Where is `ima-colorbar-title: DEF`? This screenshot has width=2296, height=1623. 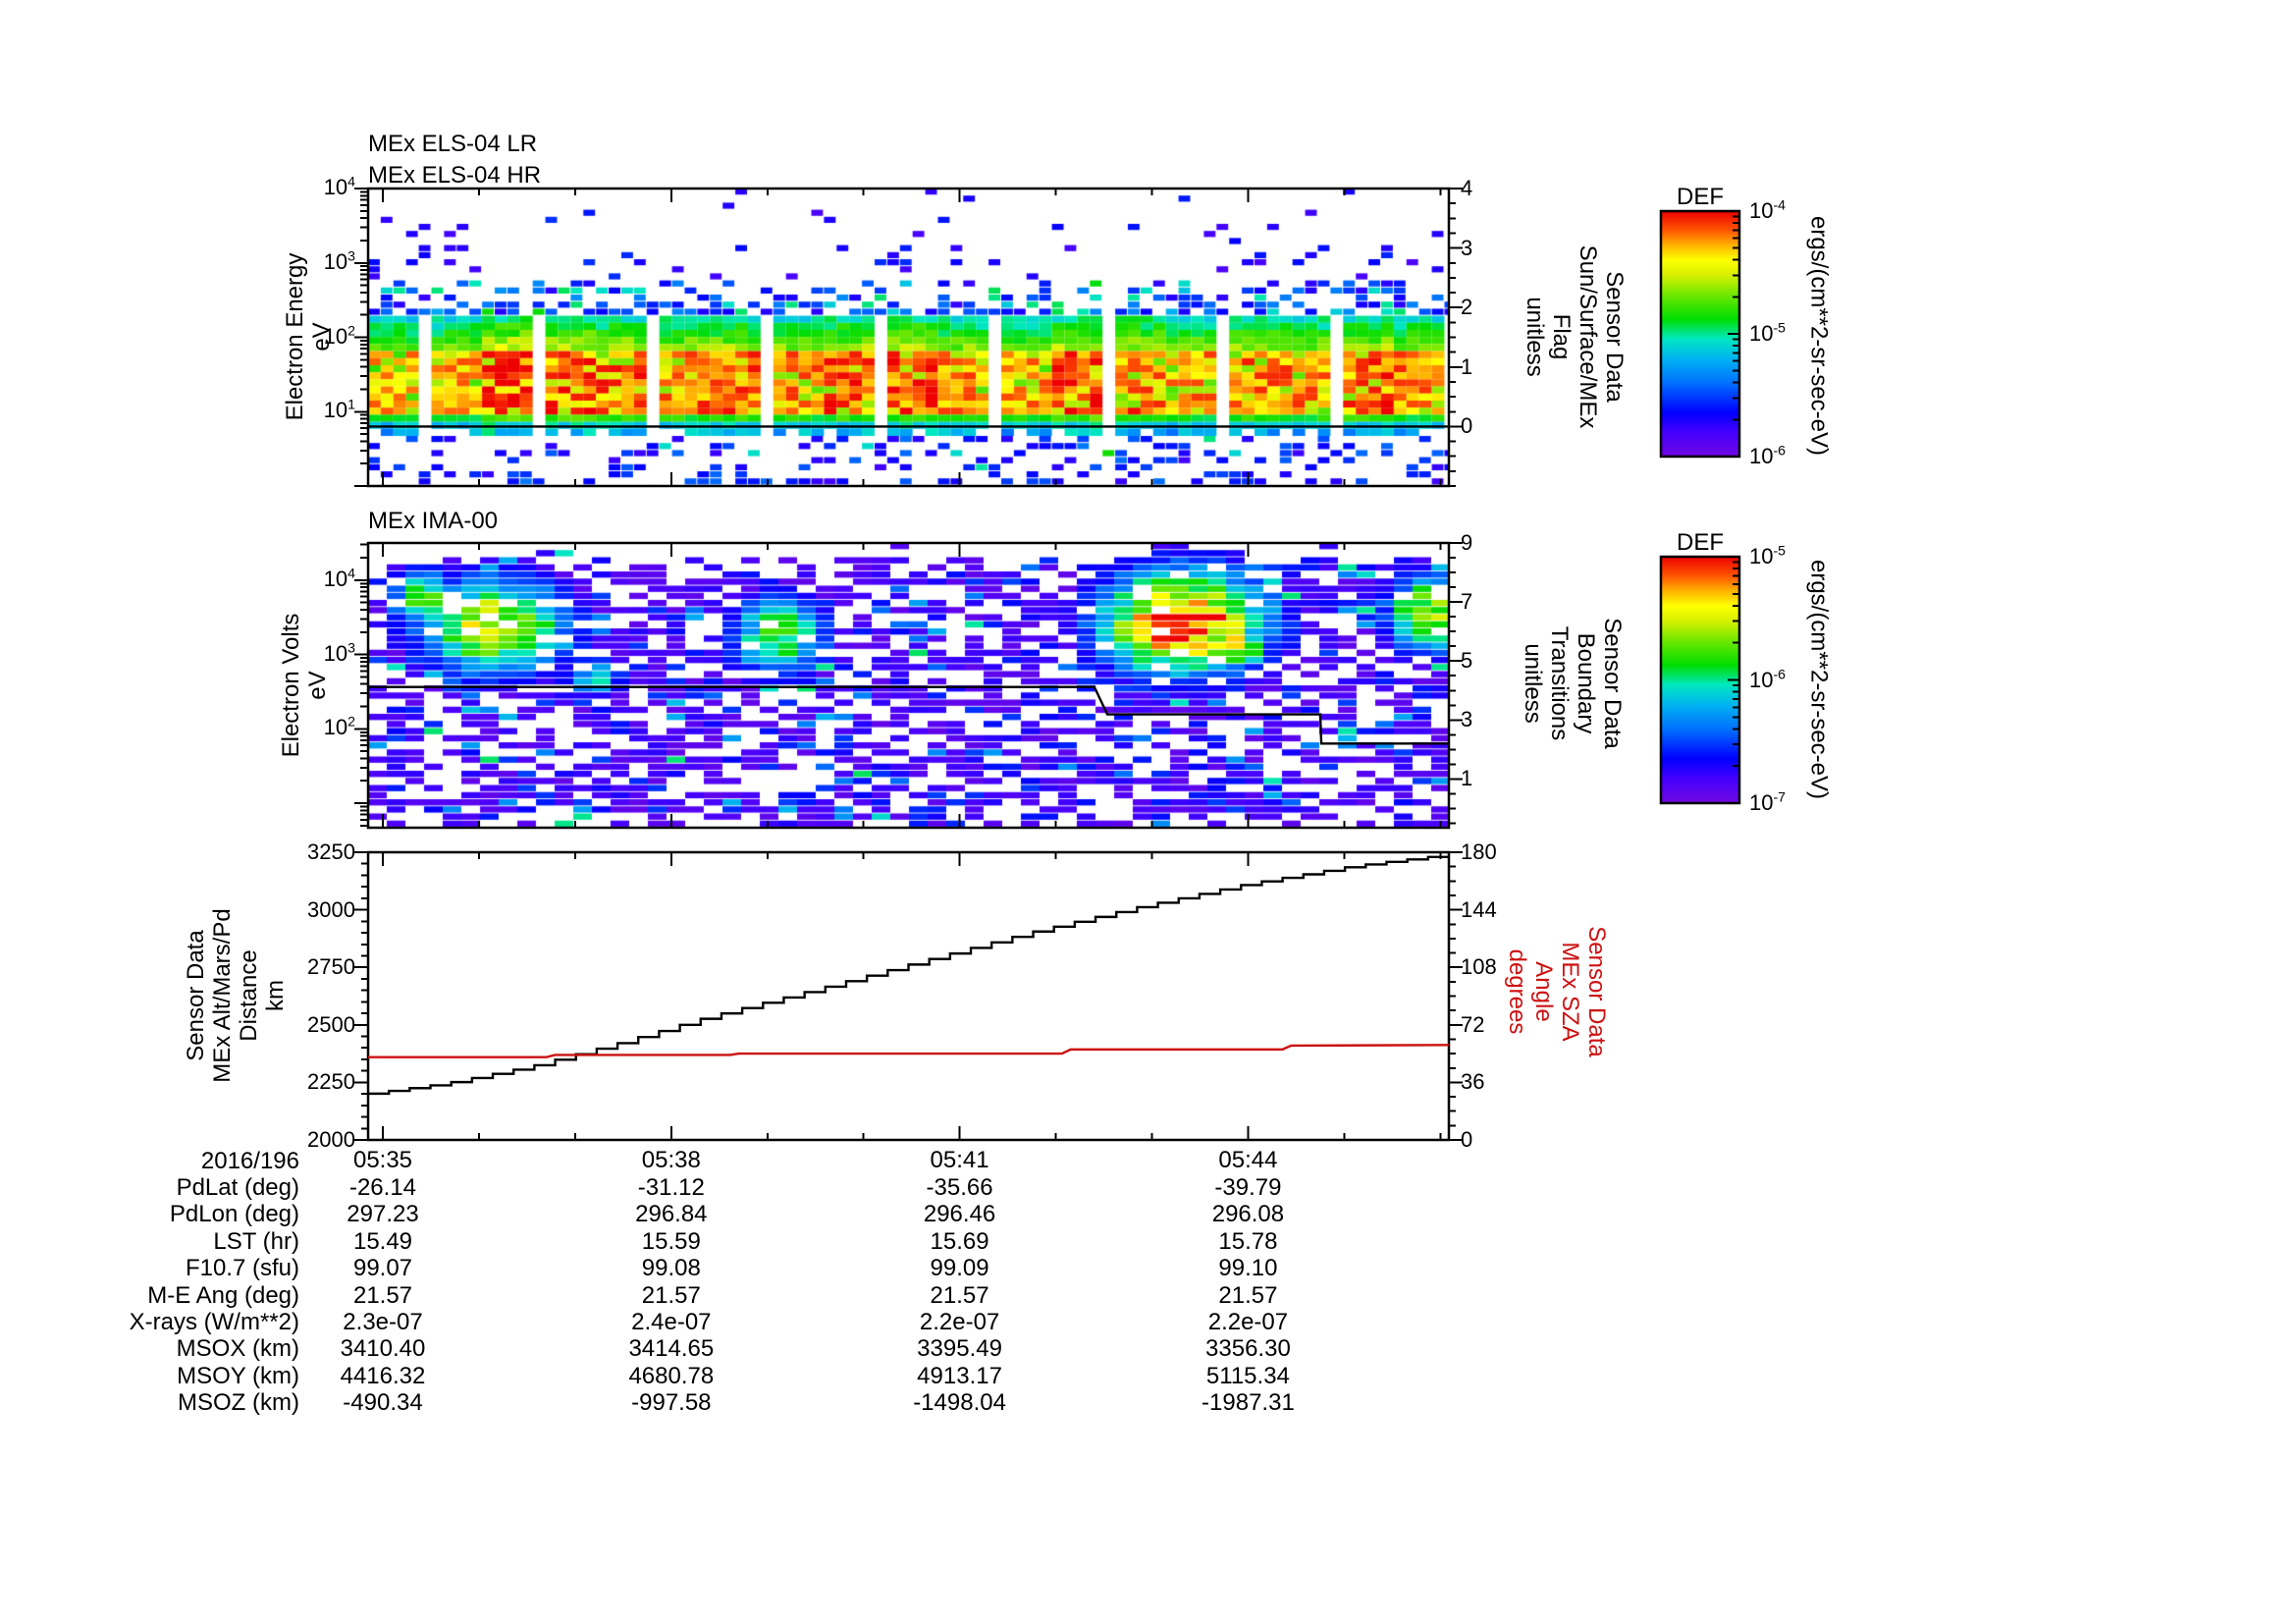
ima-colorbar-title: DEF is located at coordinates (1700, 543).